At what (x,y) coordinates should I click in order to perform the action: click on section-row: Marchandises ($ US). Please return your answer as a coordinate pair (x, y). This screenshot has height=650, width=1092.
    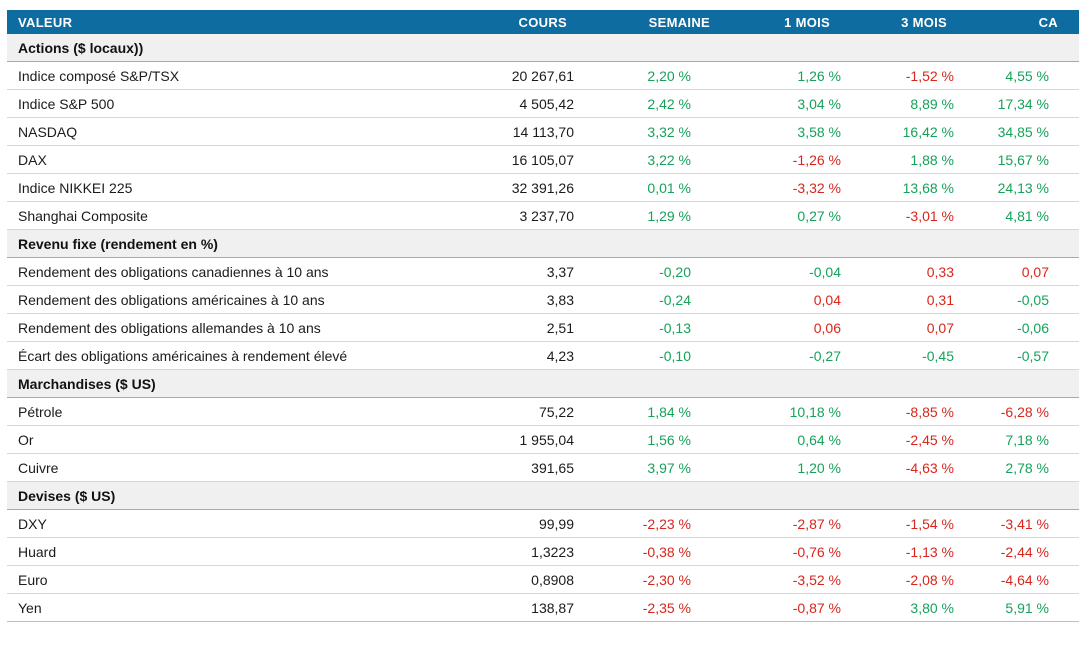
    Looking at the image, I should click on (543, 383).